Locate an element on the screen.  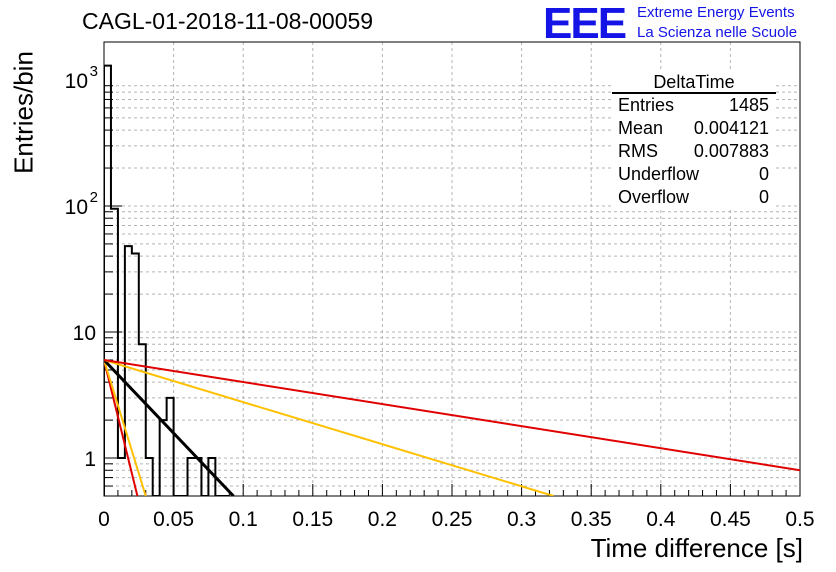
stats-label: RMS is located at coordinates (638, 151).